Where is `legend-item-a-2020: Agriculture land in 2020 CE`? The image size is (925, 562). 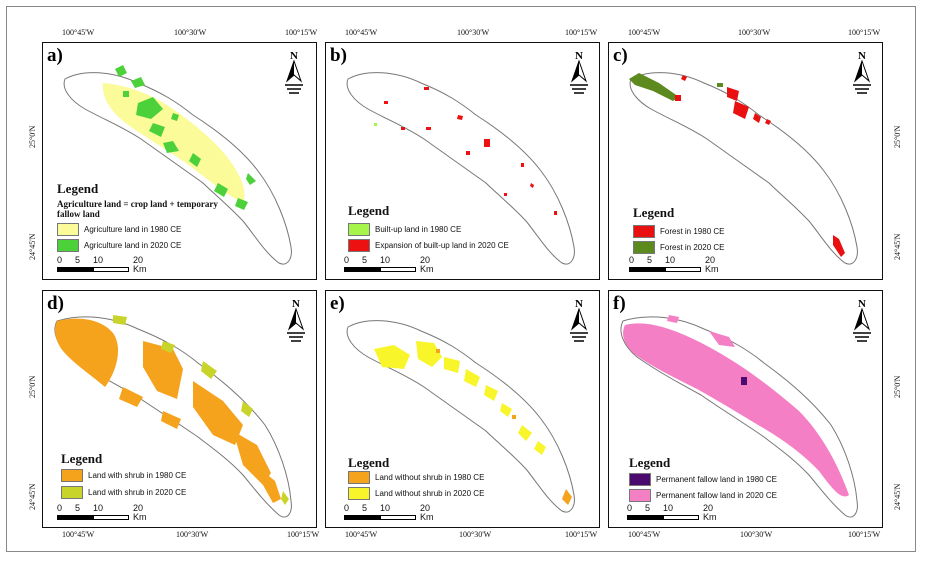 legend-item-a-2020: Agriculture land in 2020 CE is located at coordinates (119, 245).